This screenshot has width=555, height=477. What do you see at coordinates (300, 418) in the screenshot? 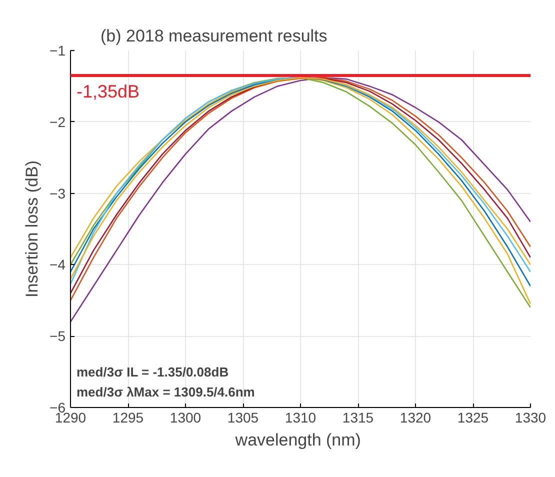
I see `x-tick-label: 1310` at bounding box center [300, 418].